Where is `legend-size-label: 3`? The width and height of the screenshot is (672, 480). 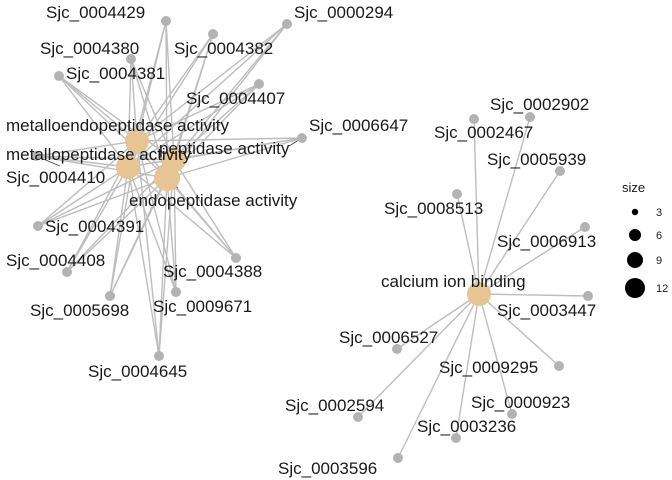
legend-size-label: 3 is located at coordinates (659, 213).